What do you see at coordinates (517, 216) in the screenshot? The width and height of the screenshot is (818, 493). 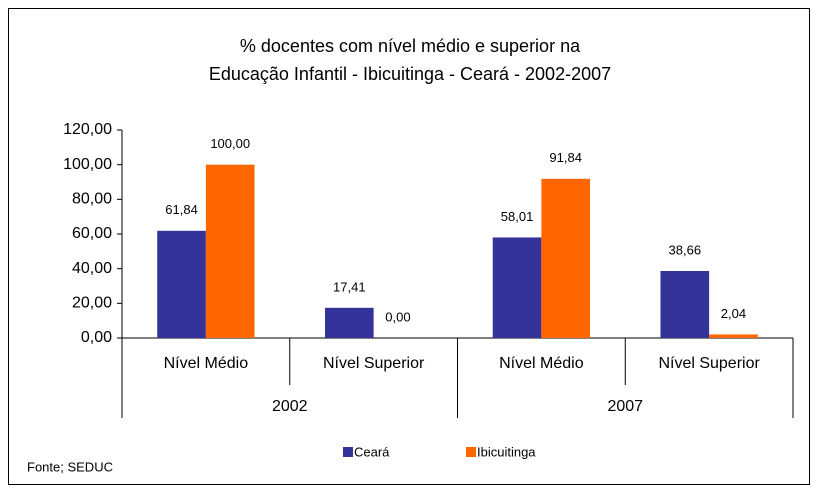 I see `value-label: 58,01` at bounding box center [517, 216].